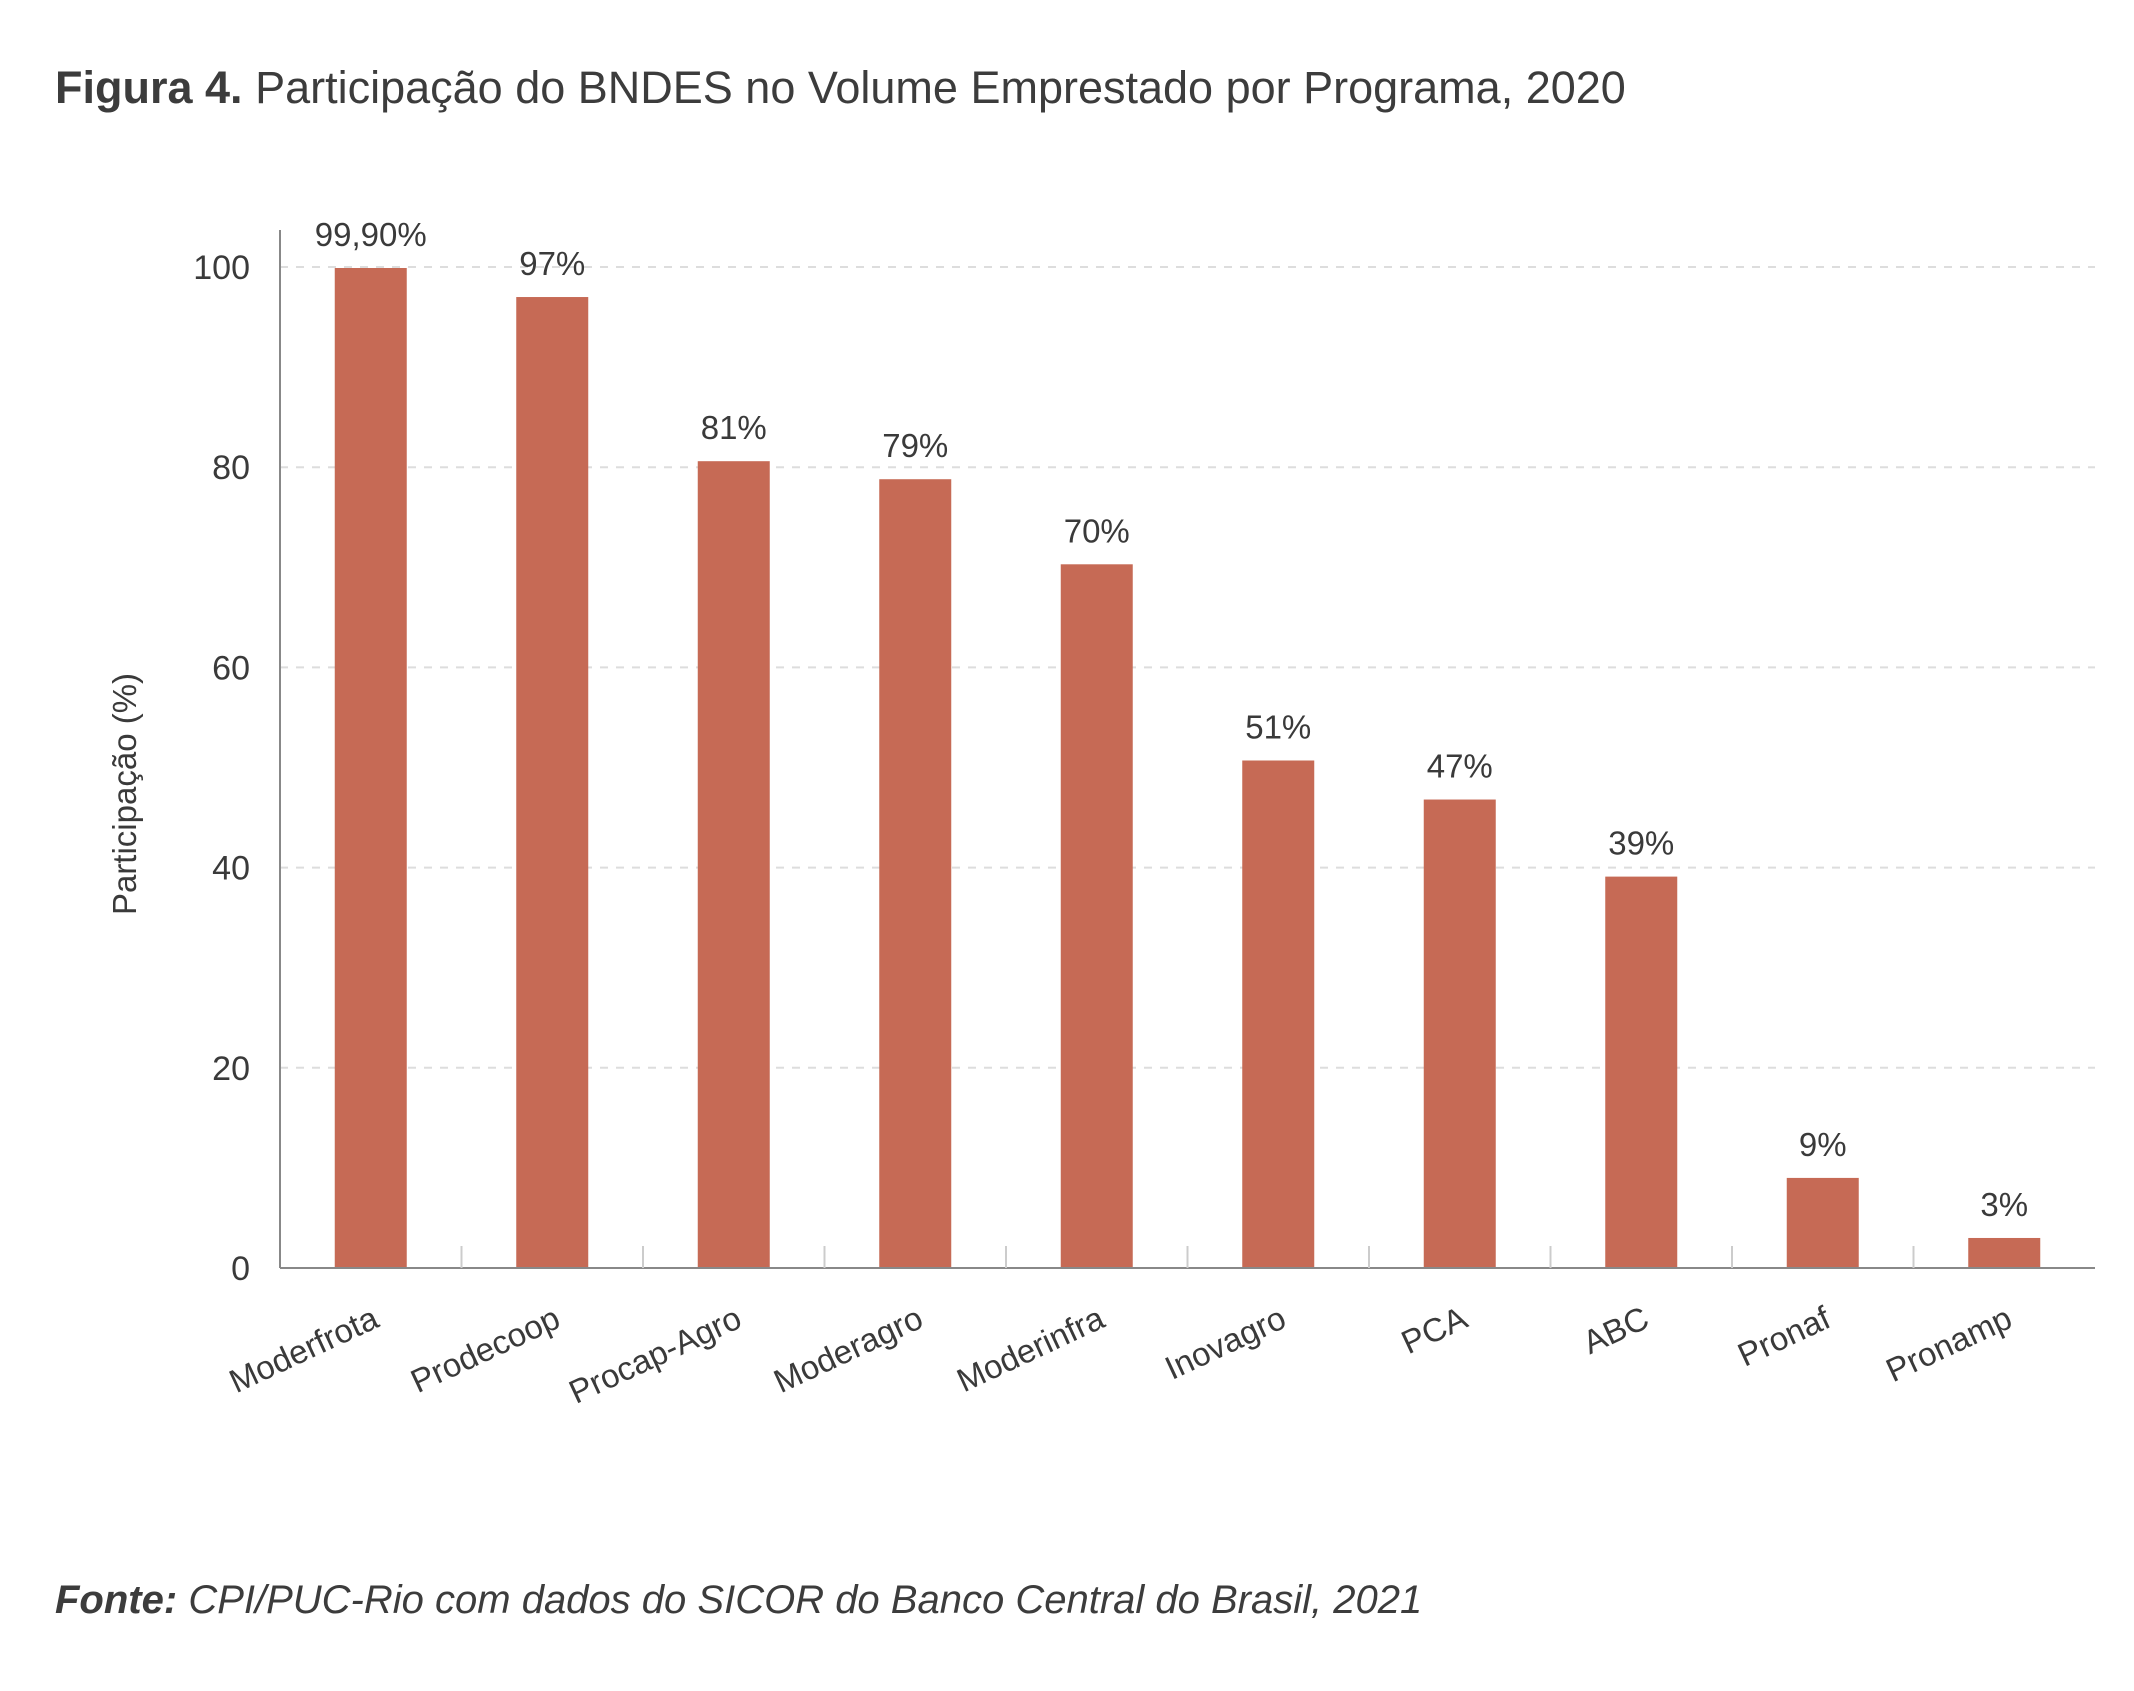 This screenshot has width=2134, height=1691. Describe the element at coordinates (1784, 1335) in the screenshot. I see `category-label: Pronaf` at that location.